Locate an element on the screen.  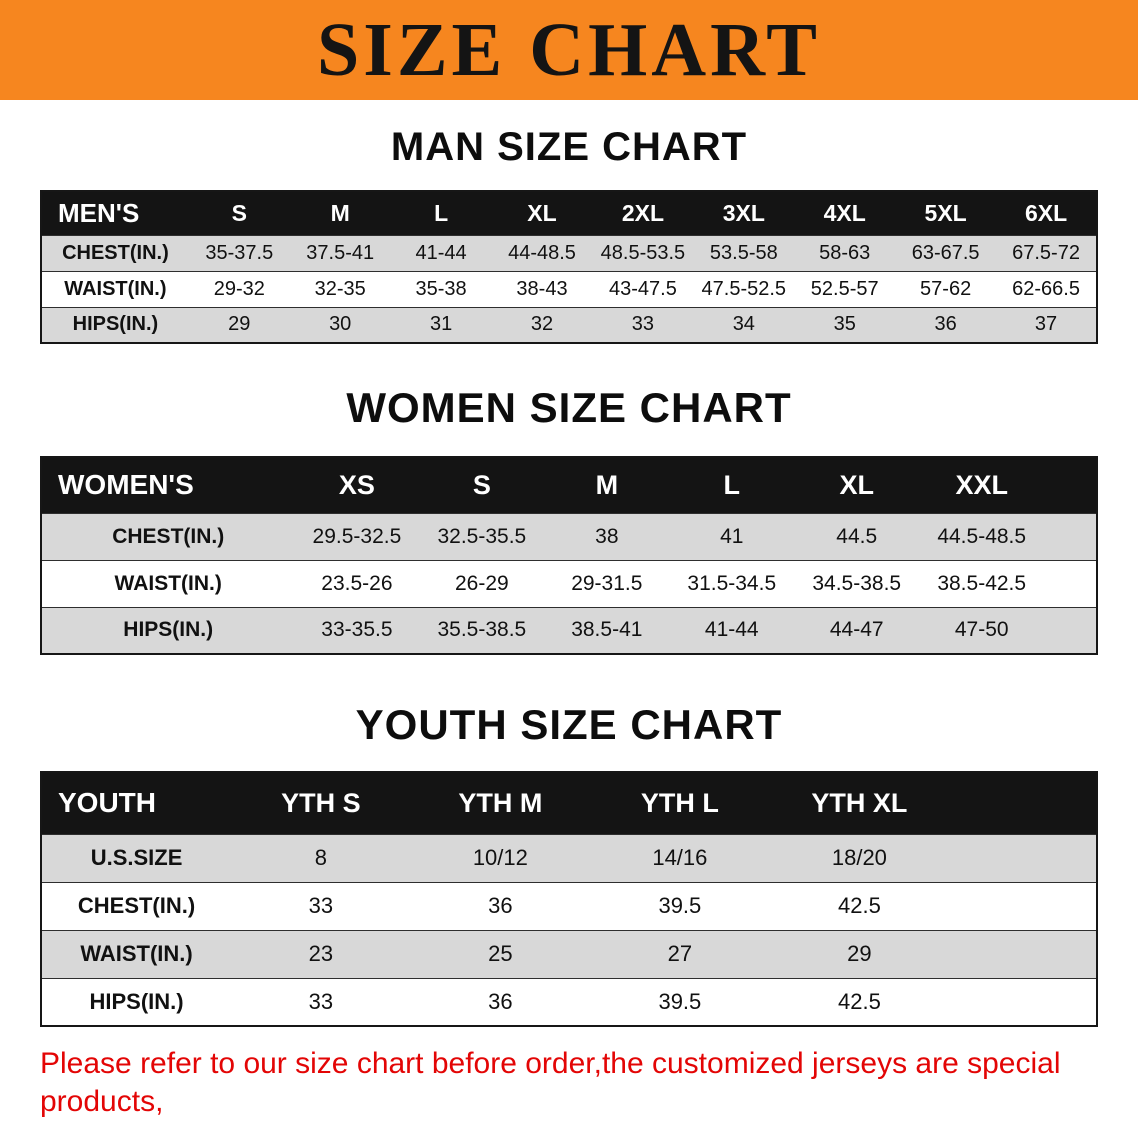
table-header-row: YOUTH YTH S YTH M YTH L YTH XL is located at coordinates (569, 803).